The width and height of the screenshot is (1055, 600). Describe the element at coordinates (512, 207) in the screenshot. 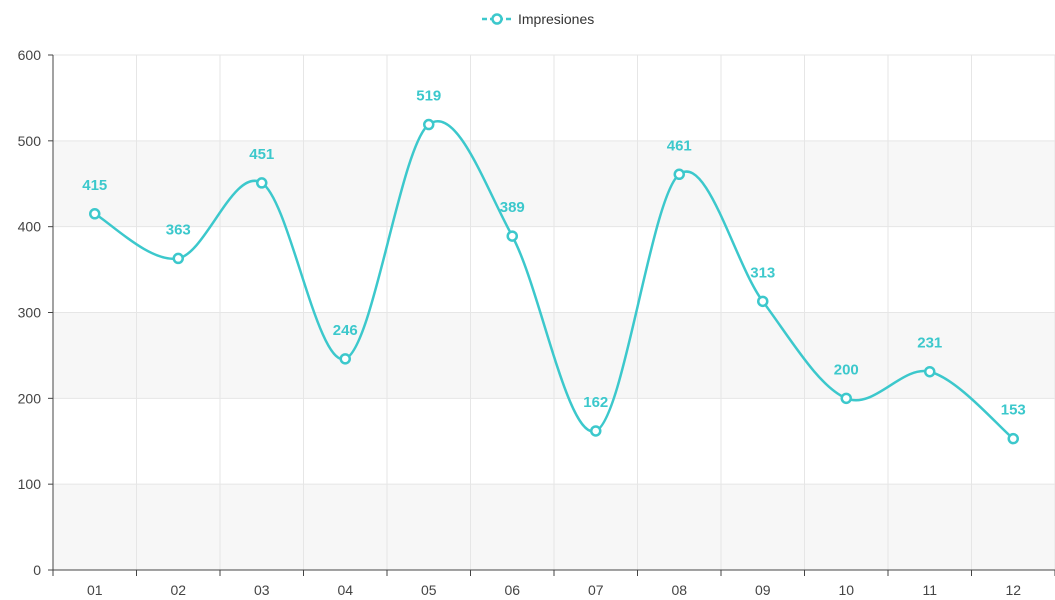

I see `data-label: 389` at that location.